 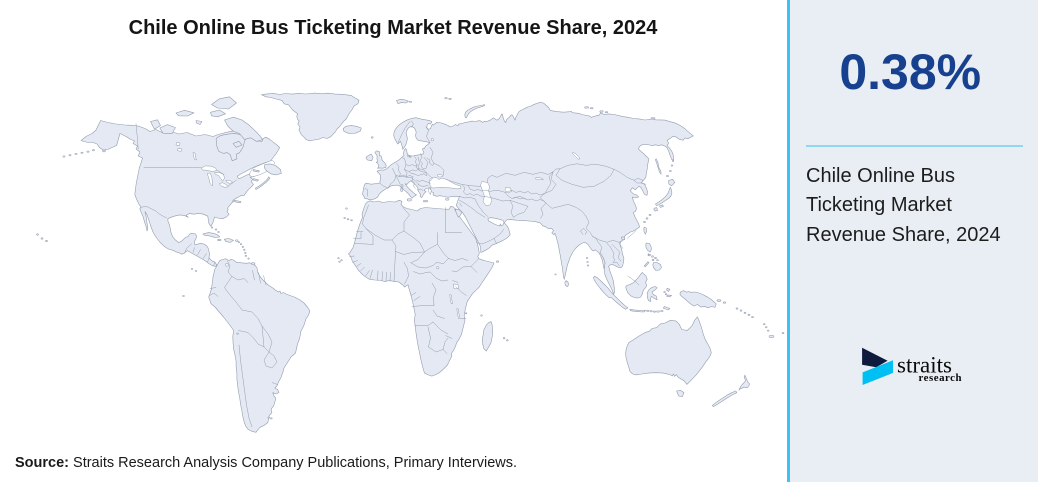 What do you see at coordinates (924, 364) in the screenshot?
I see `svg-text: straits` at bounding box center [924, 364].